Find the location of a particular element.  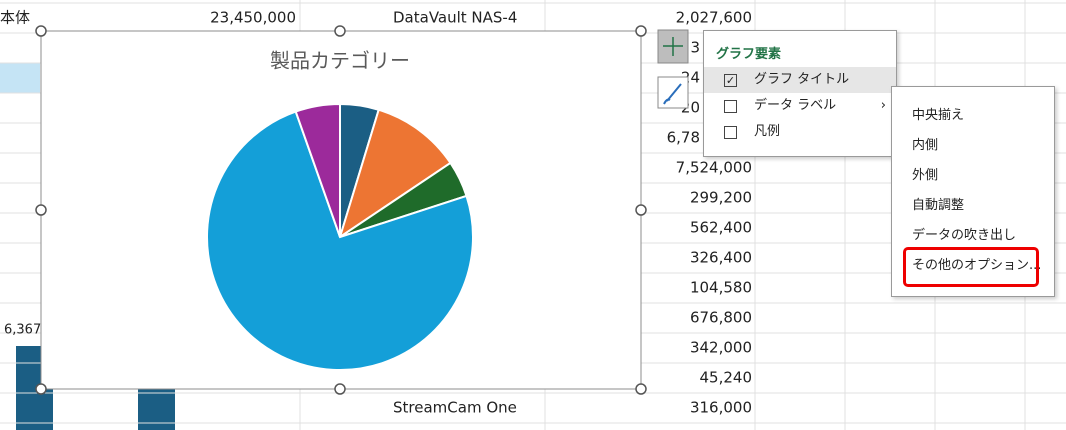

menu-item: 凡例 is located at coordinates (800, 132).